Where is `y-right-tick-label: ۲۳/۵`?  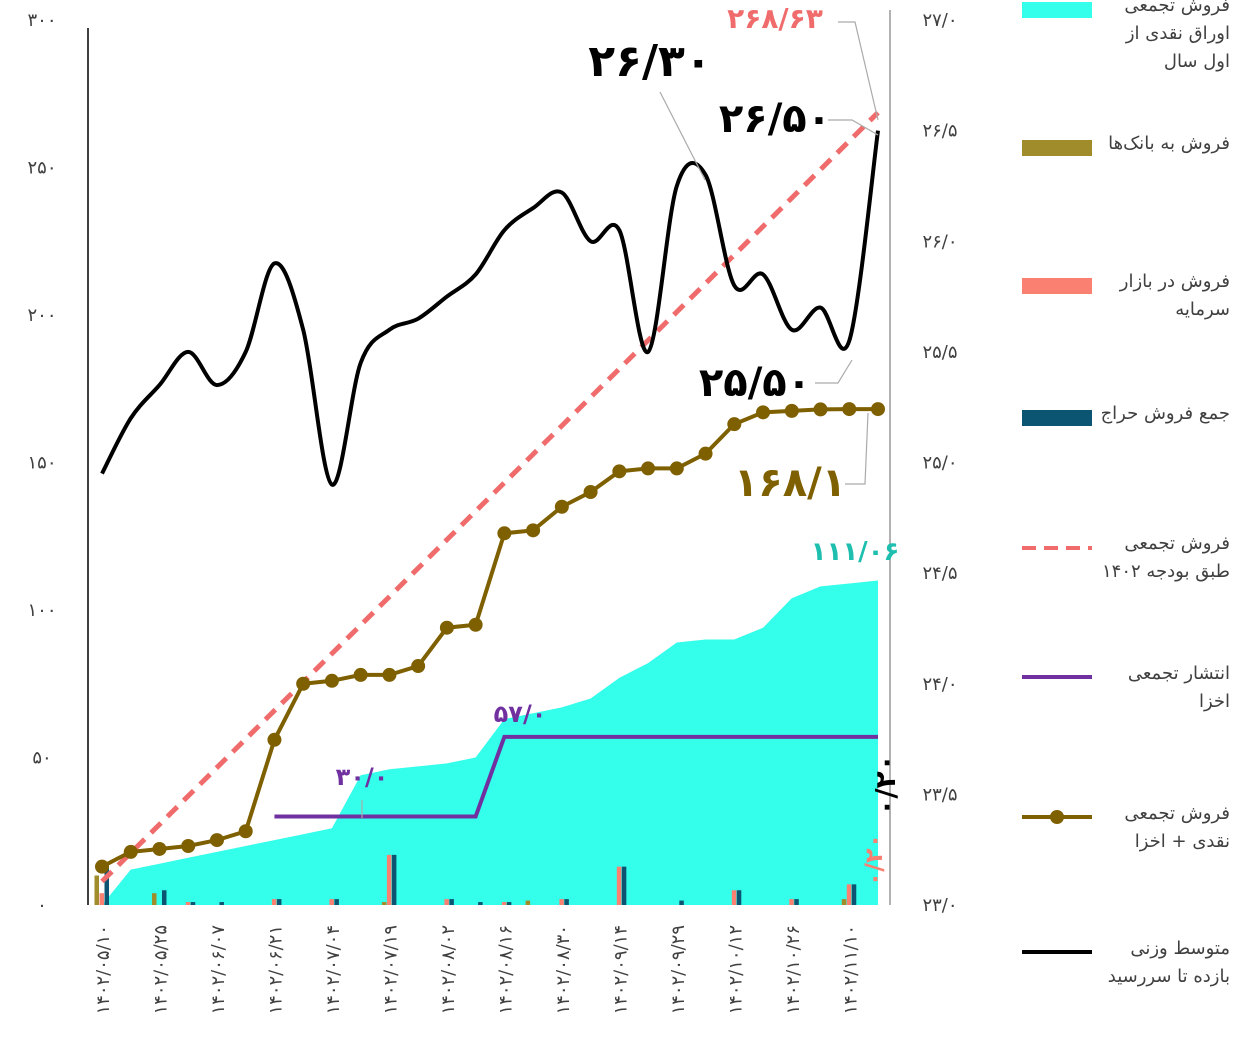
y-right-tick-label: ۲۳/۵ is located at coordinates (939, 794).